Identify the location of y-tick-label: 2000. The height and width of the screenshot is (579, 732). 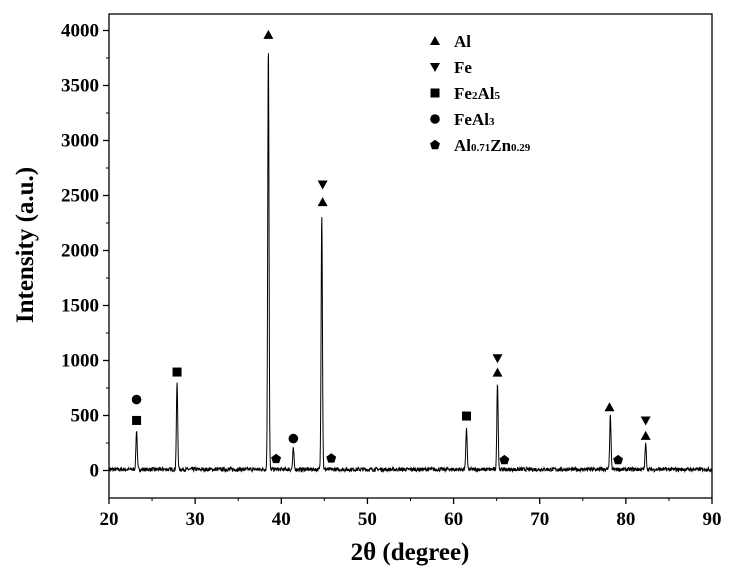
(80, 251).